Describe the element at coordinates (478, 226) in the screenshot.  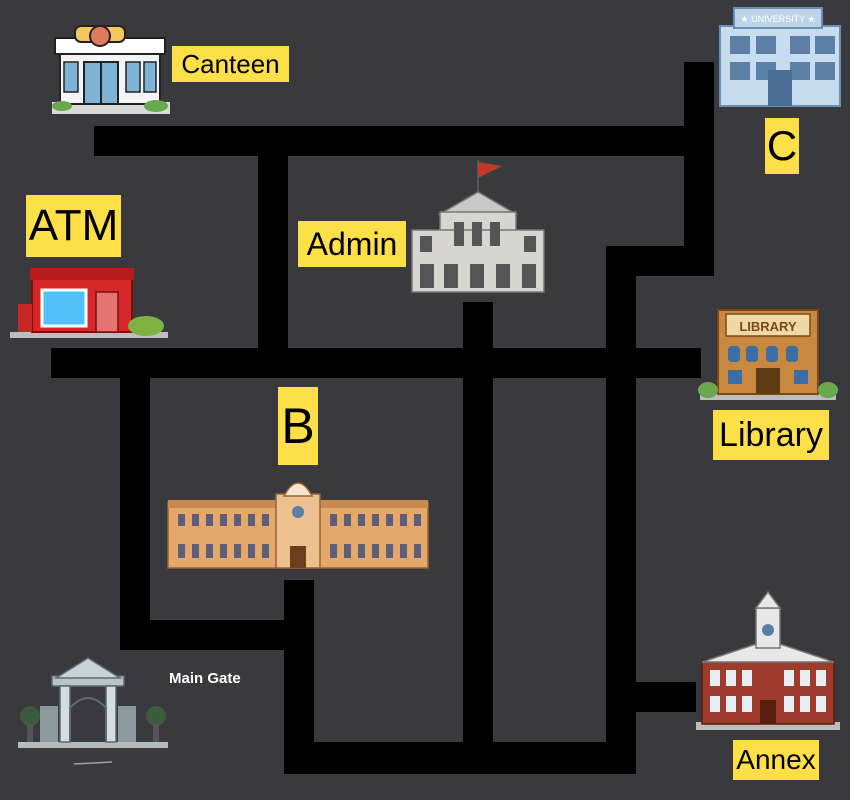
I see `admin-building-icon` at that location.